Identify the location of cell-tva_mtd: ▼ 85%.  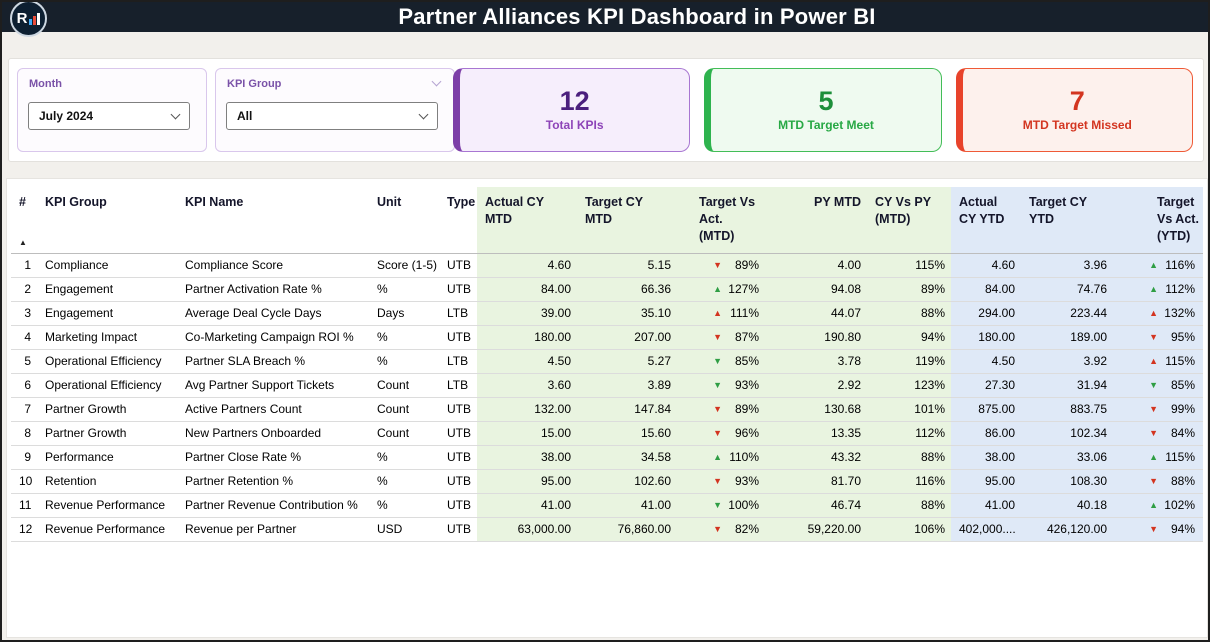
(721, 361).